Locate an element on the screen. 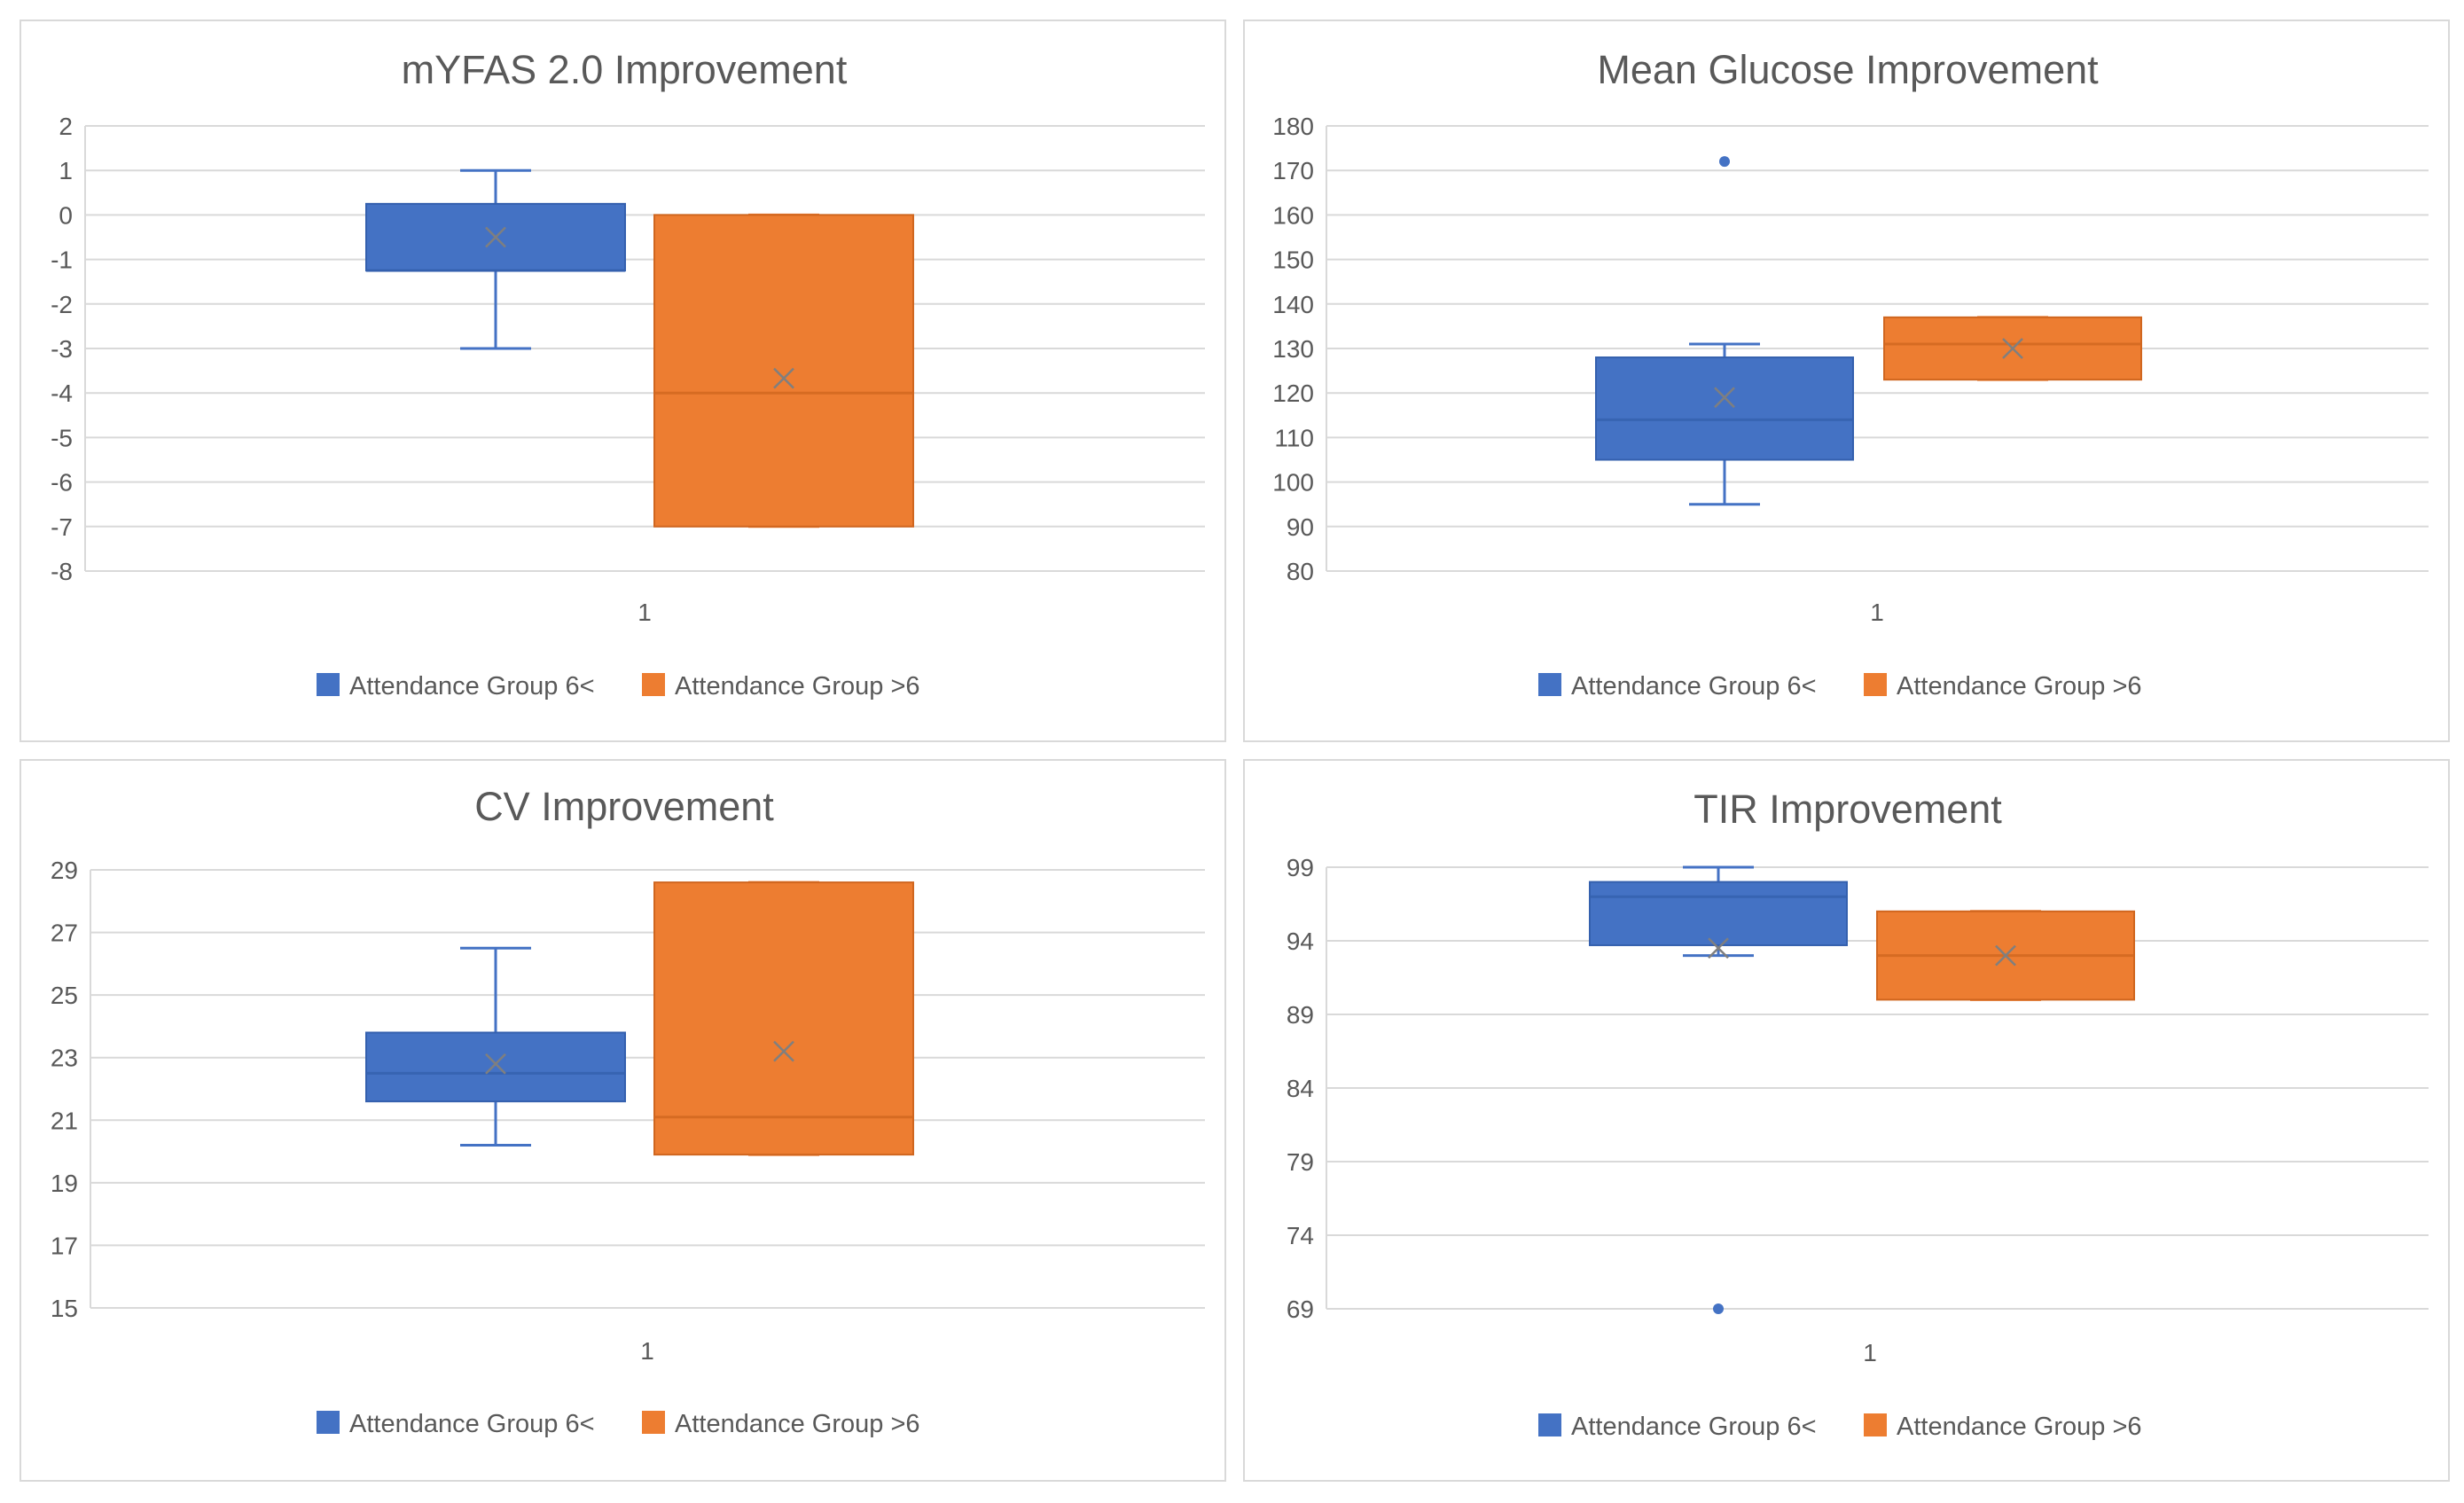 The height and width of the screenshot is (1503, 2464). y-tick-label: 19 is located at coordinates (64, 1183).